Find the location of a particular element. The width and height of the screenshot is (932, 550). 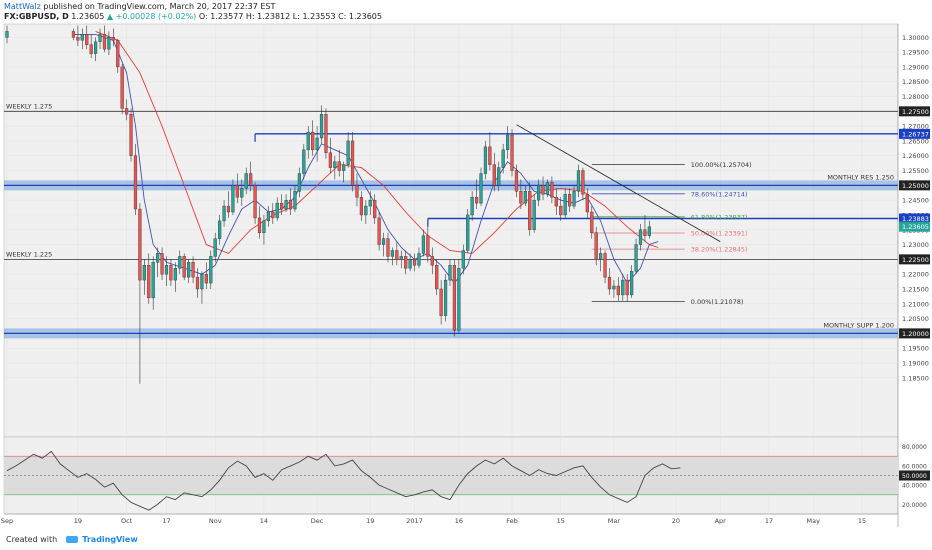

y-tick-label: 1.18500 is located at coordinates (915, 378).